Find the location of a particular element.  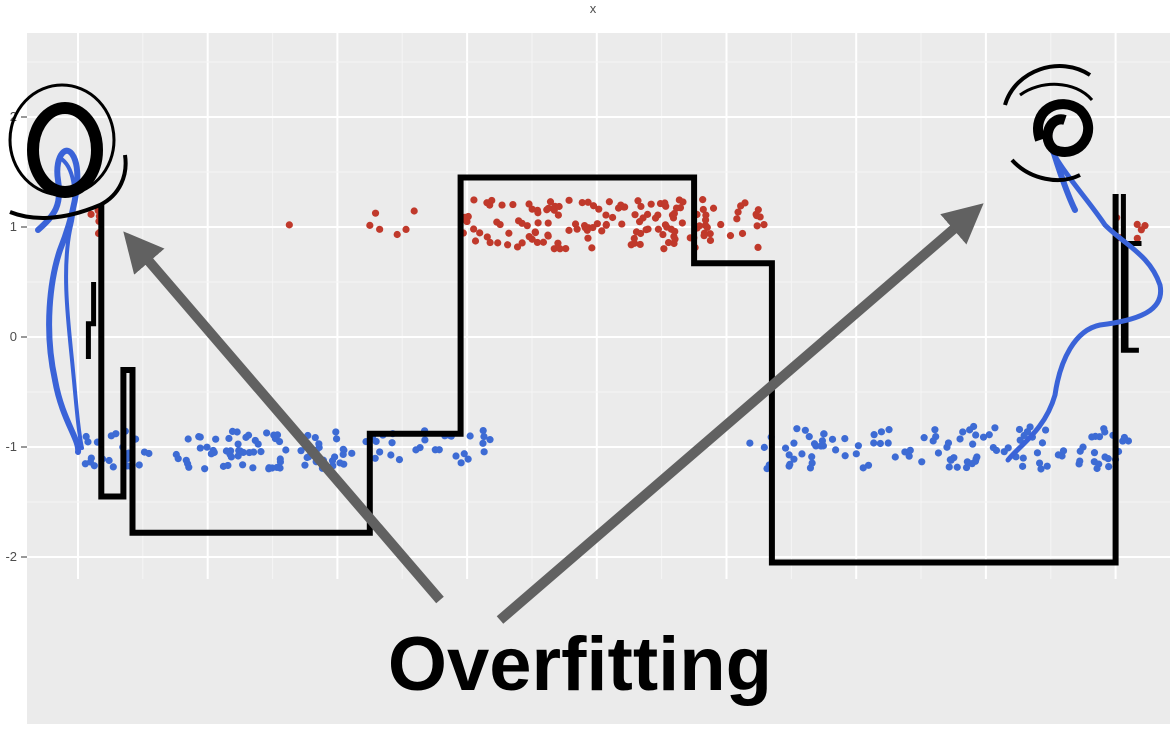

step-line-overlay is located at coordinates (1129, 273).